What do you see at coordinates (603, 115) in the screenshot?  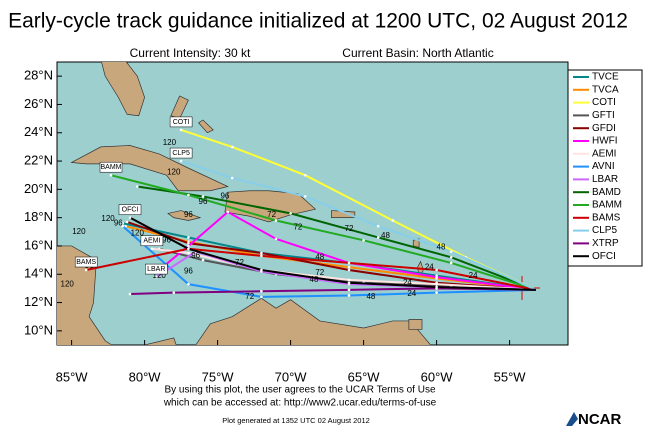 I see `legend-label: GFTI` at bounding box center [603, 115].